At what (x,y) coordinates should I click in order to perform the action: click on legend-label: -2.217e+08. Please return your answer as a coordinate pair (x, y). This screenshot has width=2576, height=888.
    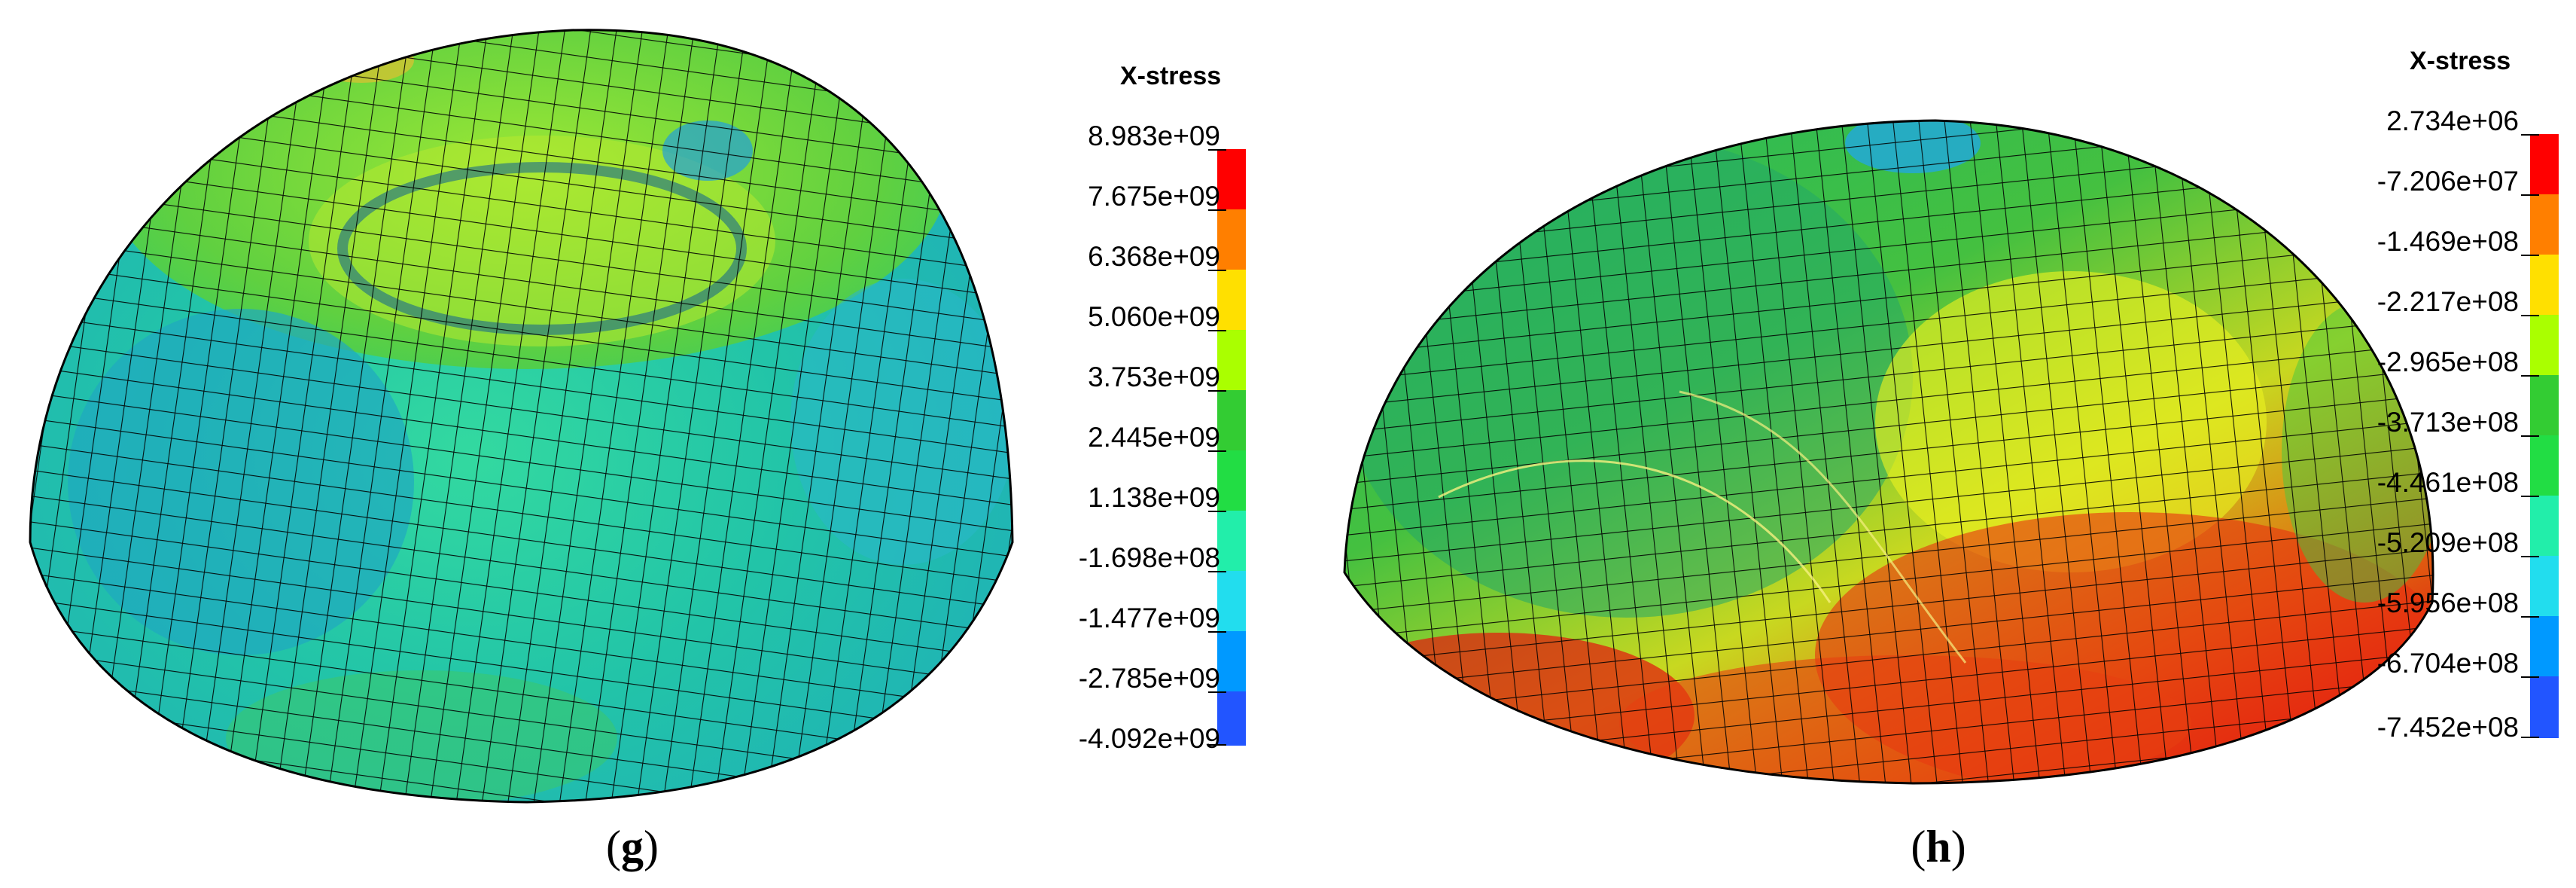
    Looking at the image, I should click on (2448, 301).